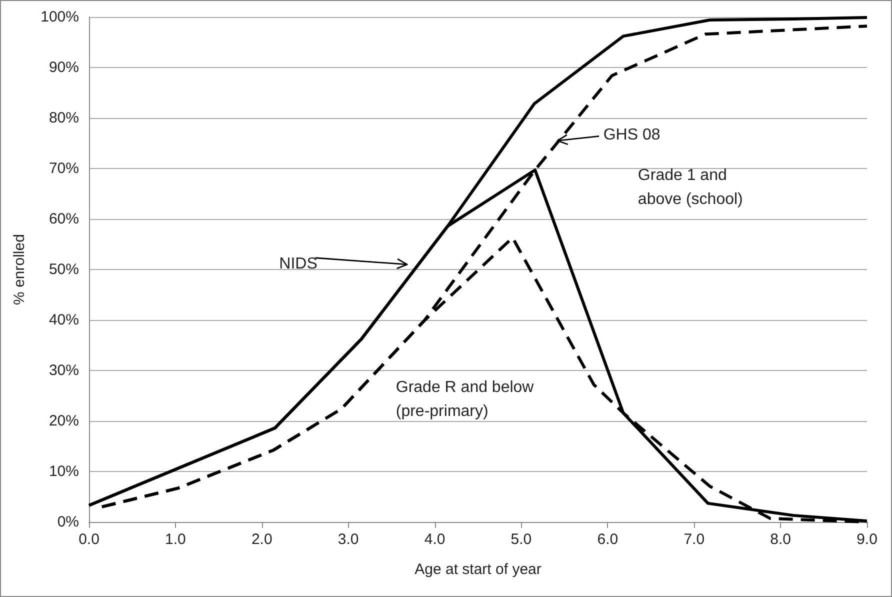 This screenshot has width=892, height=597. Describe the element at coordinates (867, 539) in the screenshot. I see `x-tick-label: 9.0` at that location.